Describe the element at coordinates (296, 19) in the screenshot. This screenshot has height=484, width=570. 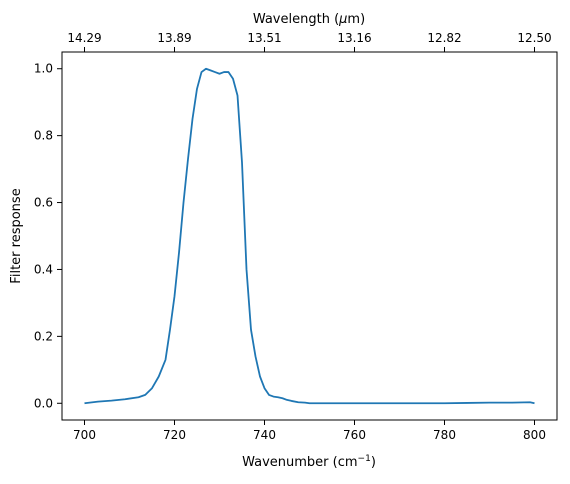
I see `top-axis-label-main: Wavelength (` at that location.